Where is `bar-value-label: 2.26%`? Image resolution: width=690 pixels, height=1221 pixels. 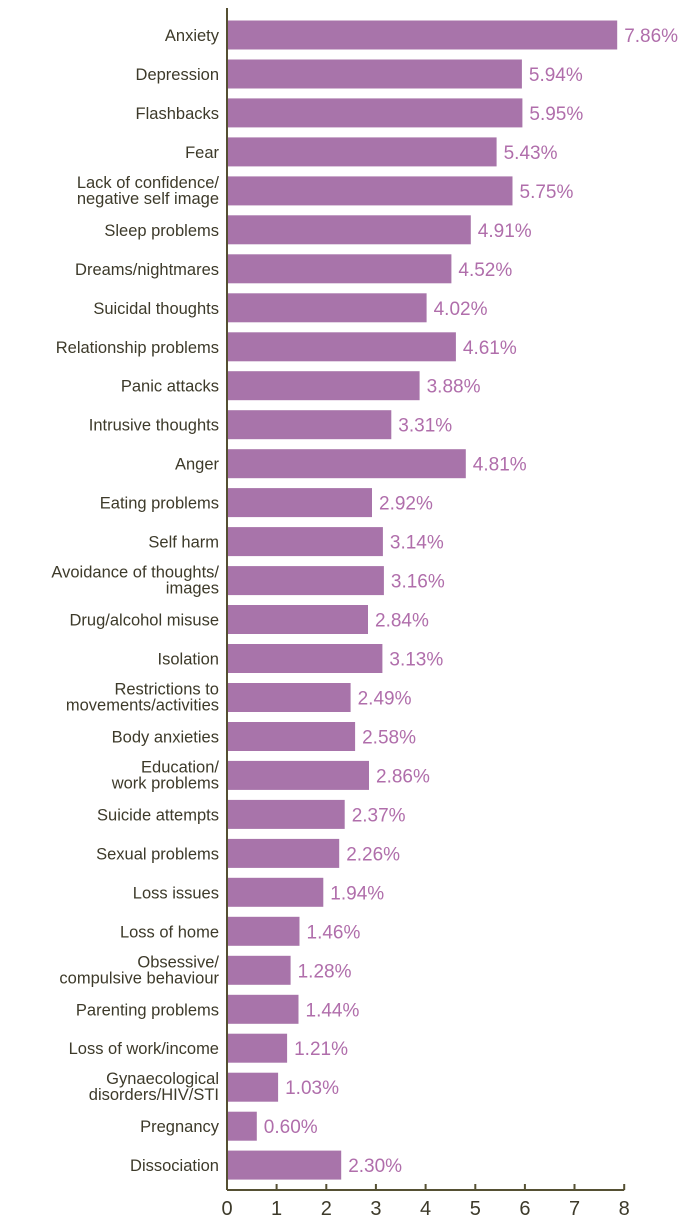
bar-value-label: 2.26% is located at coordinates (373, 854).